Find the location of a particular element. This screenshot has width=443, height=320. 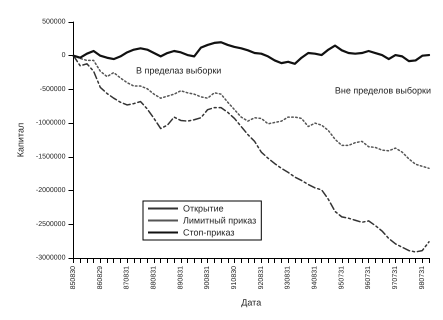

legend-label: Лимитный приказ is located at coordinates (219, 221).